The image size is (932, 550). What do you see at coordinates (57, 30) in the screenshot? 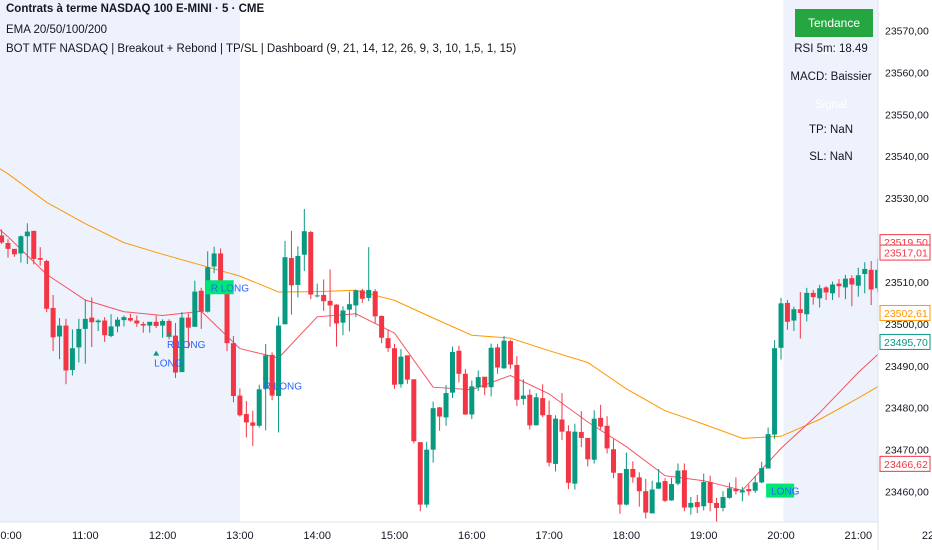
I see `ema-indicator-label: EMA 20/50/100/200` at bounding box center [57, 30].